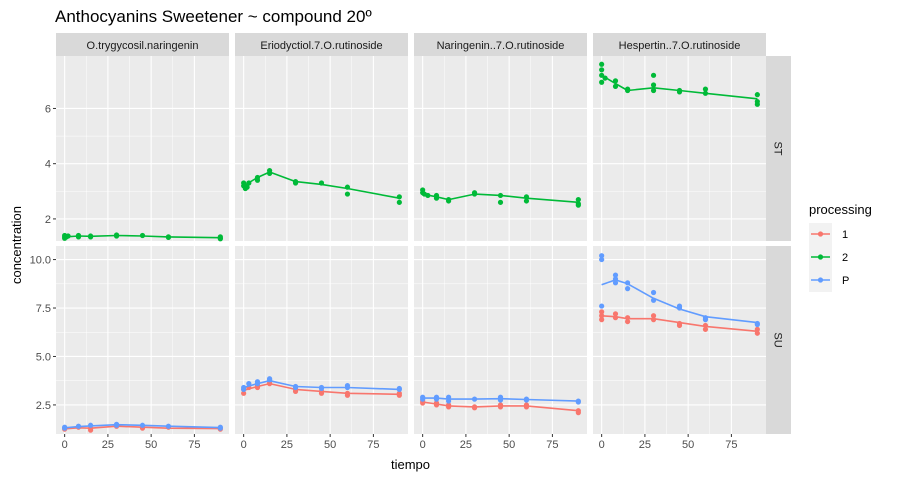 The image size is (897, 479). Describe the element at coordinates (43, 406) in the screenshot. I see `y-tick-label: 2.5` at that location.